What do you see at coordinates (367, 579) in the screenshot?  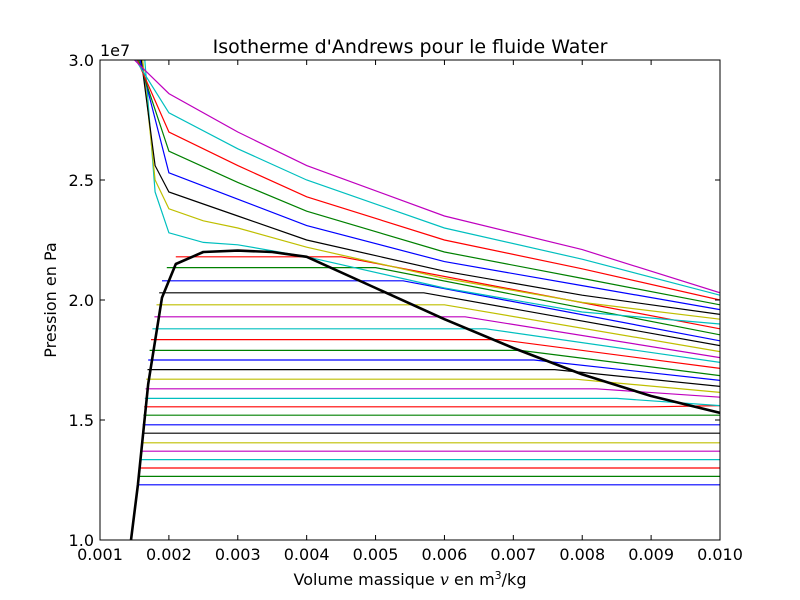 I see `x-axis-label-prefix: Volume massique` at bounding box center [367, 579].